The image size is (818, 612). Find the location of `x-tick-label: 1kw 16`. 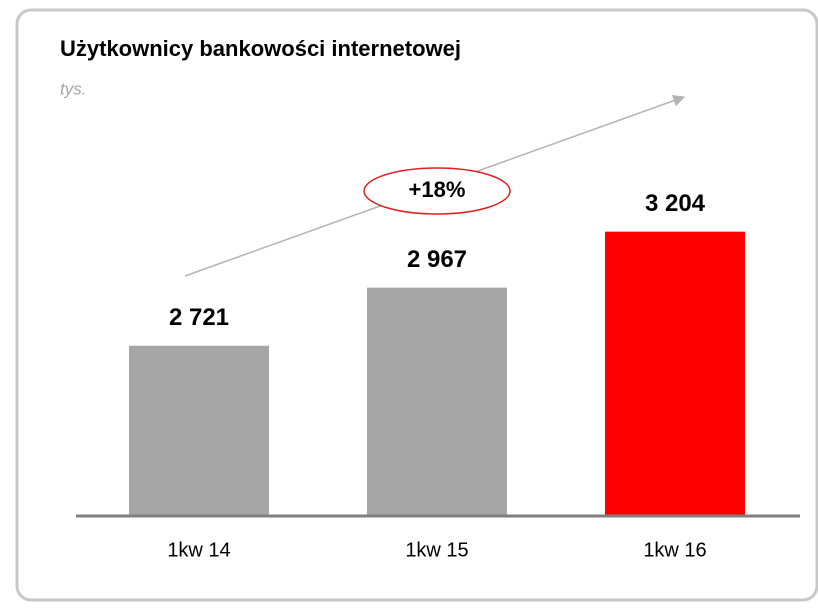

x-tick-label: 1kw 16 is located at coordinates (674, 550).